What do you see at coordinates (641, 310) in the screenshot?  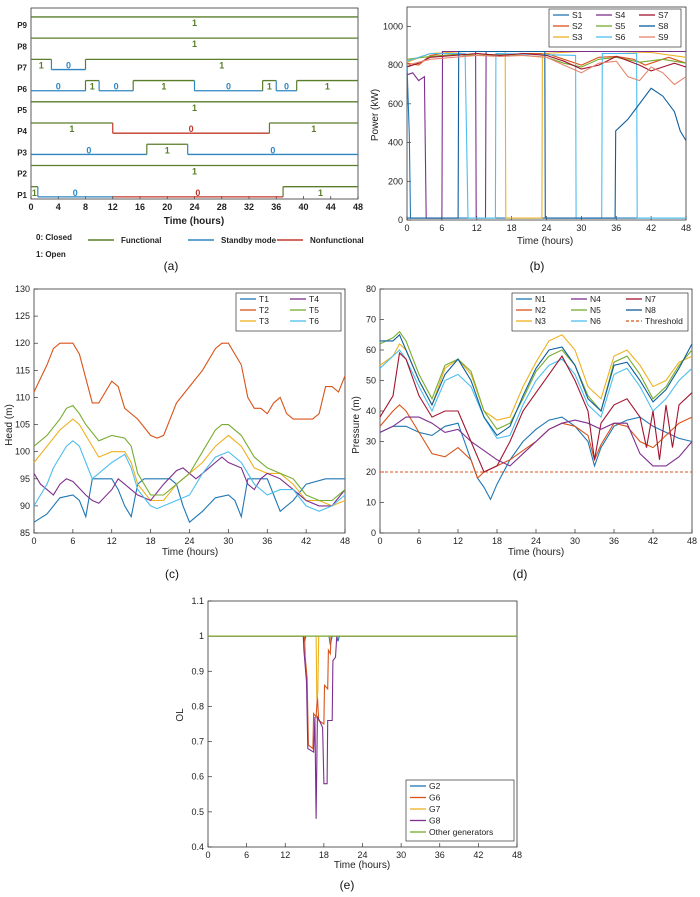 I see `legend-item: N8` at bounding box center [641, 310].